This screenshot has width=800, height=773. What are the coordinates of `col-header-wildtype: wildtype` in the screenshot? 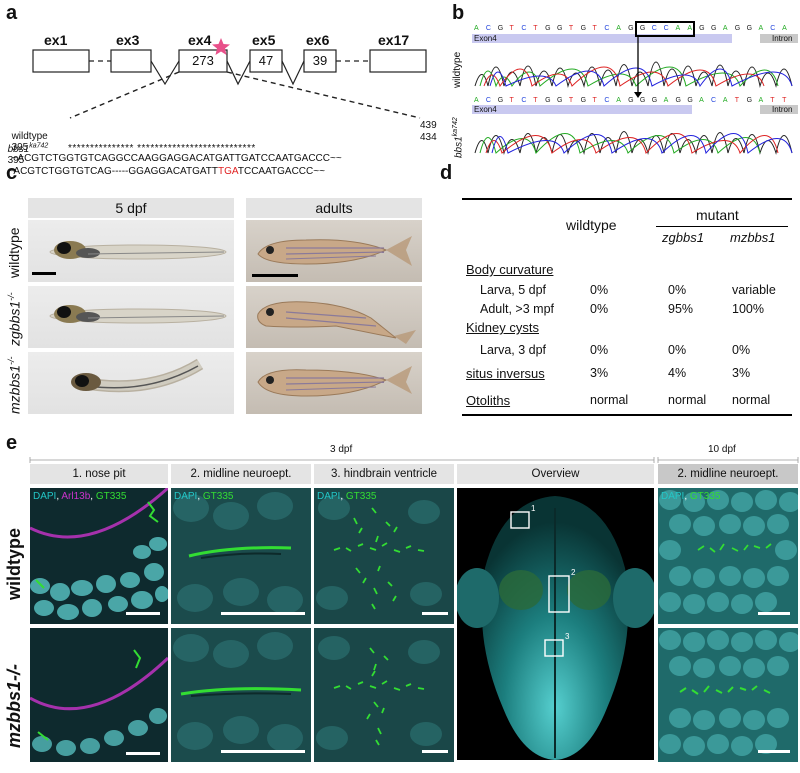 It's located at (591, 225).